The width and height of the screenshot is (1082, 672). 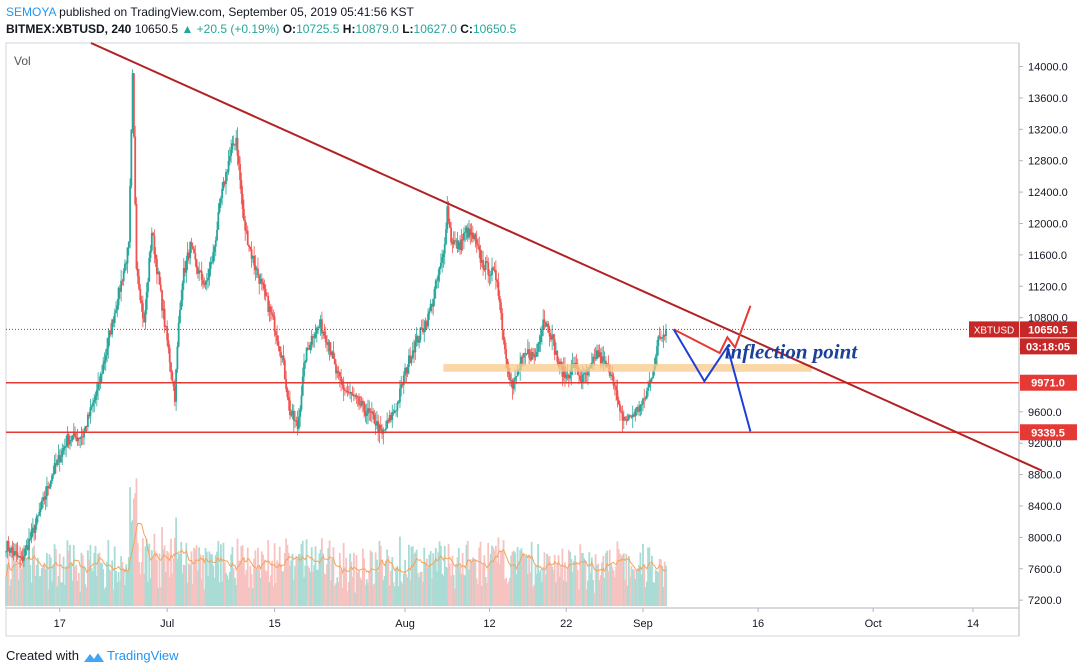 What do you see at coordinates (31, 12) in the screenshot?
I see `author-name: SEMOYA` at bounding box center [31, 12].